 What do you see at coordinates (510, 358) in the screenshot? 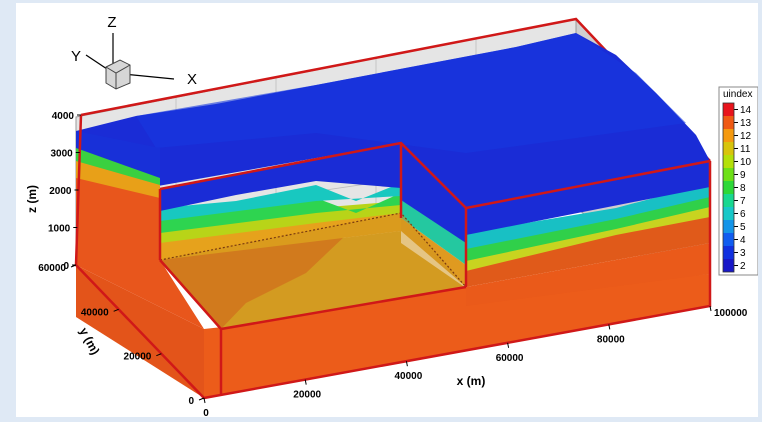
I see `x-tick-label: 60000` at bounding box center [510, 358].